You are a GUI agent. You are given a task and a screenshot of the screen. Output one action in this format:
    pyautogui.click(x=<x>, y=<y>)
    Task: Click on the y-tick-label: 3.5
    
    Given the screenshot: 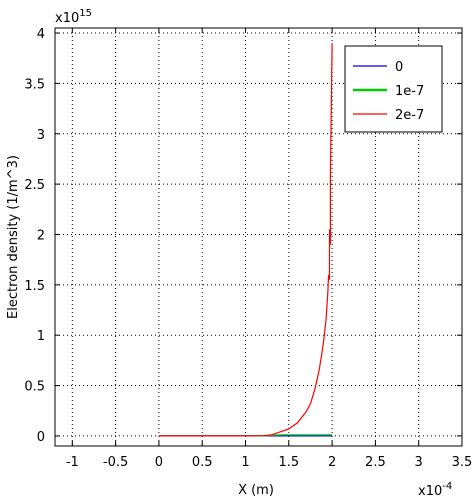 What is the action you would take?
    pyautogui.click(x=34, y=84)
    